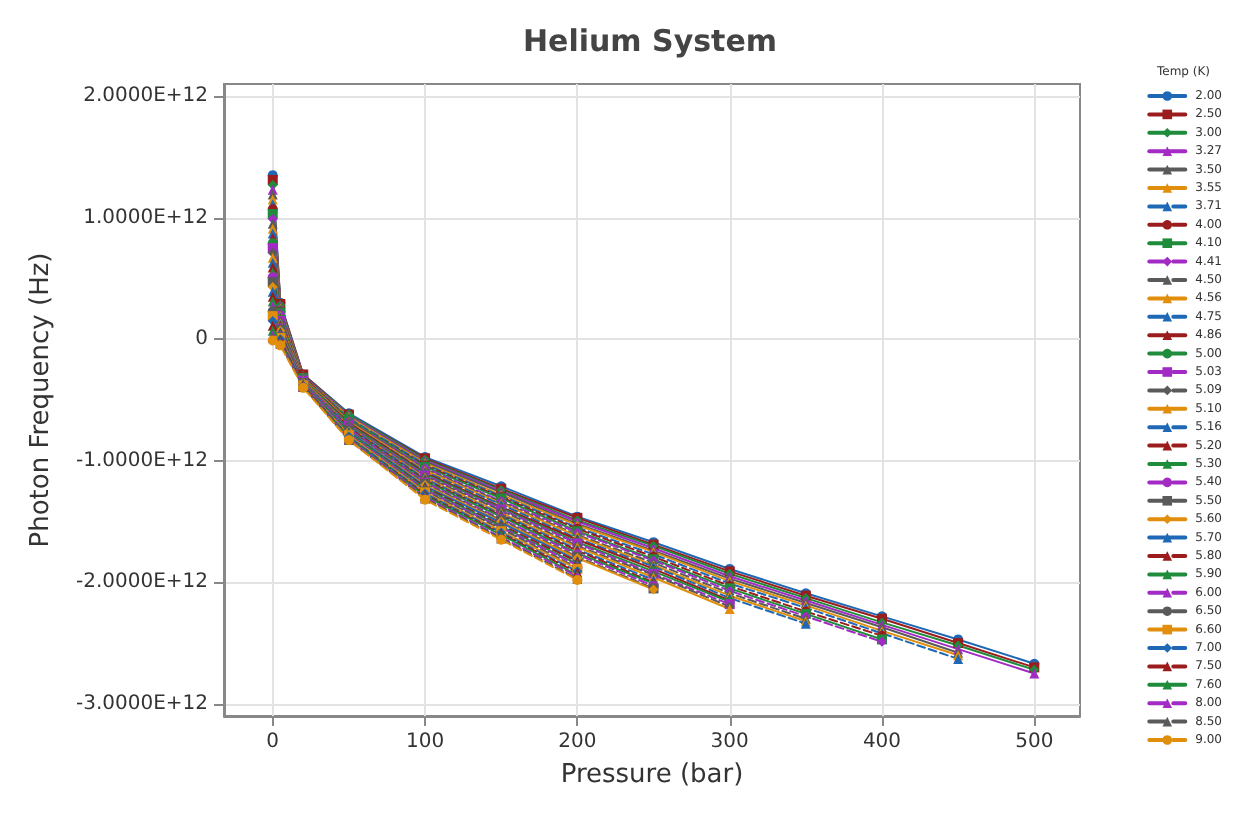  Describe the element at coordinates (882, 742) in the screenshot. I see `x-tick-label: 400` at that location.